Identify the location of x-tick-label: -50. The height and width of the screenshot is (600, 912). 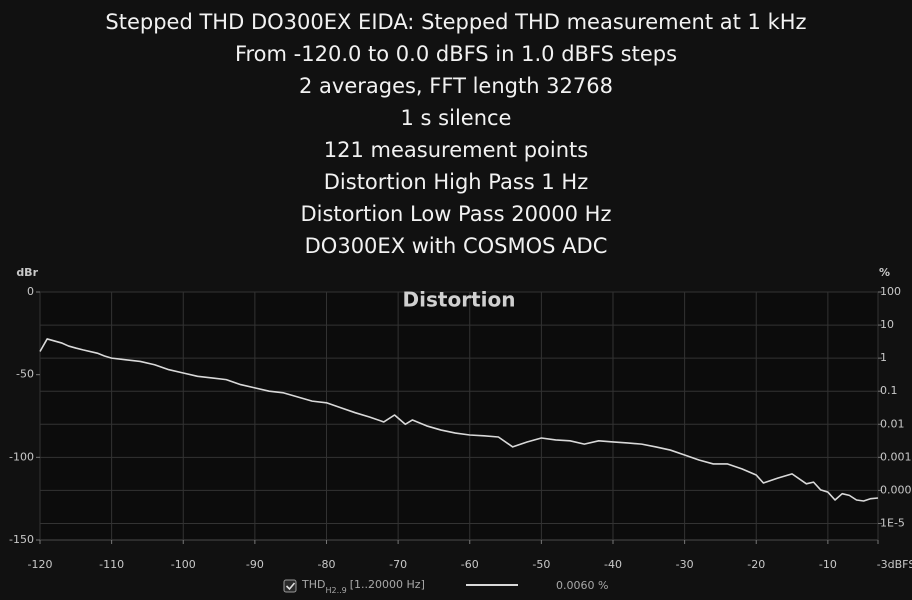
(541, 564).